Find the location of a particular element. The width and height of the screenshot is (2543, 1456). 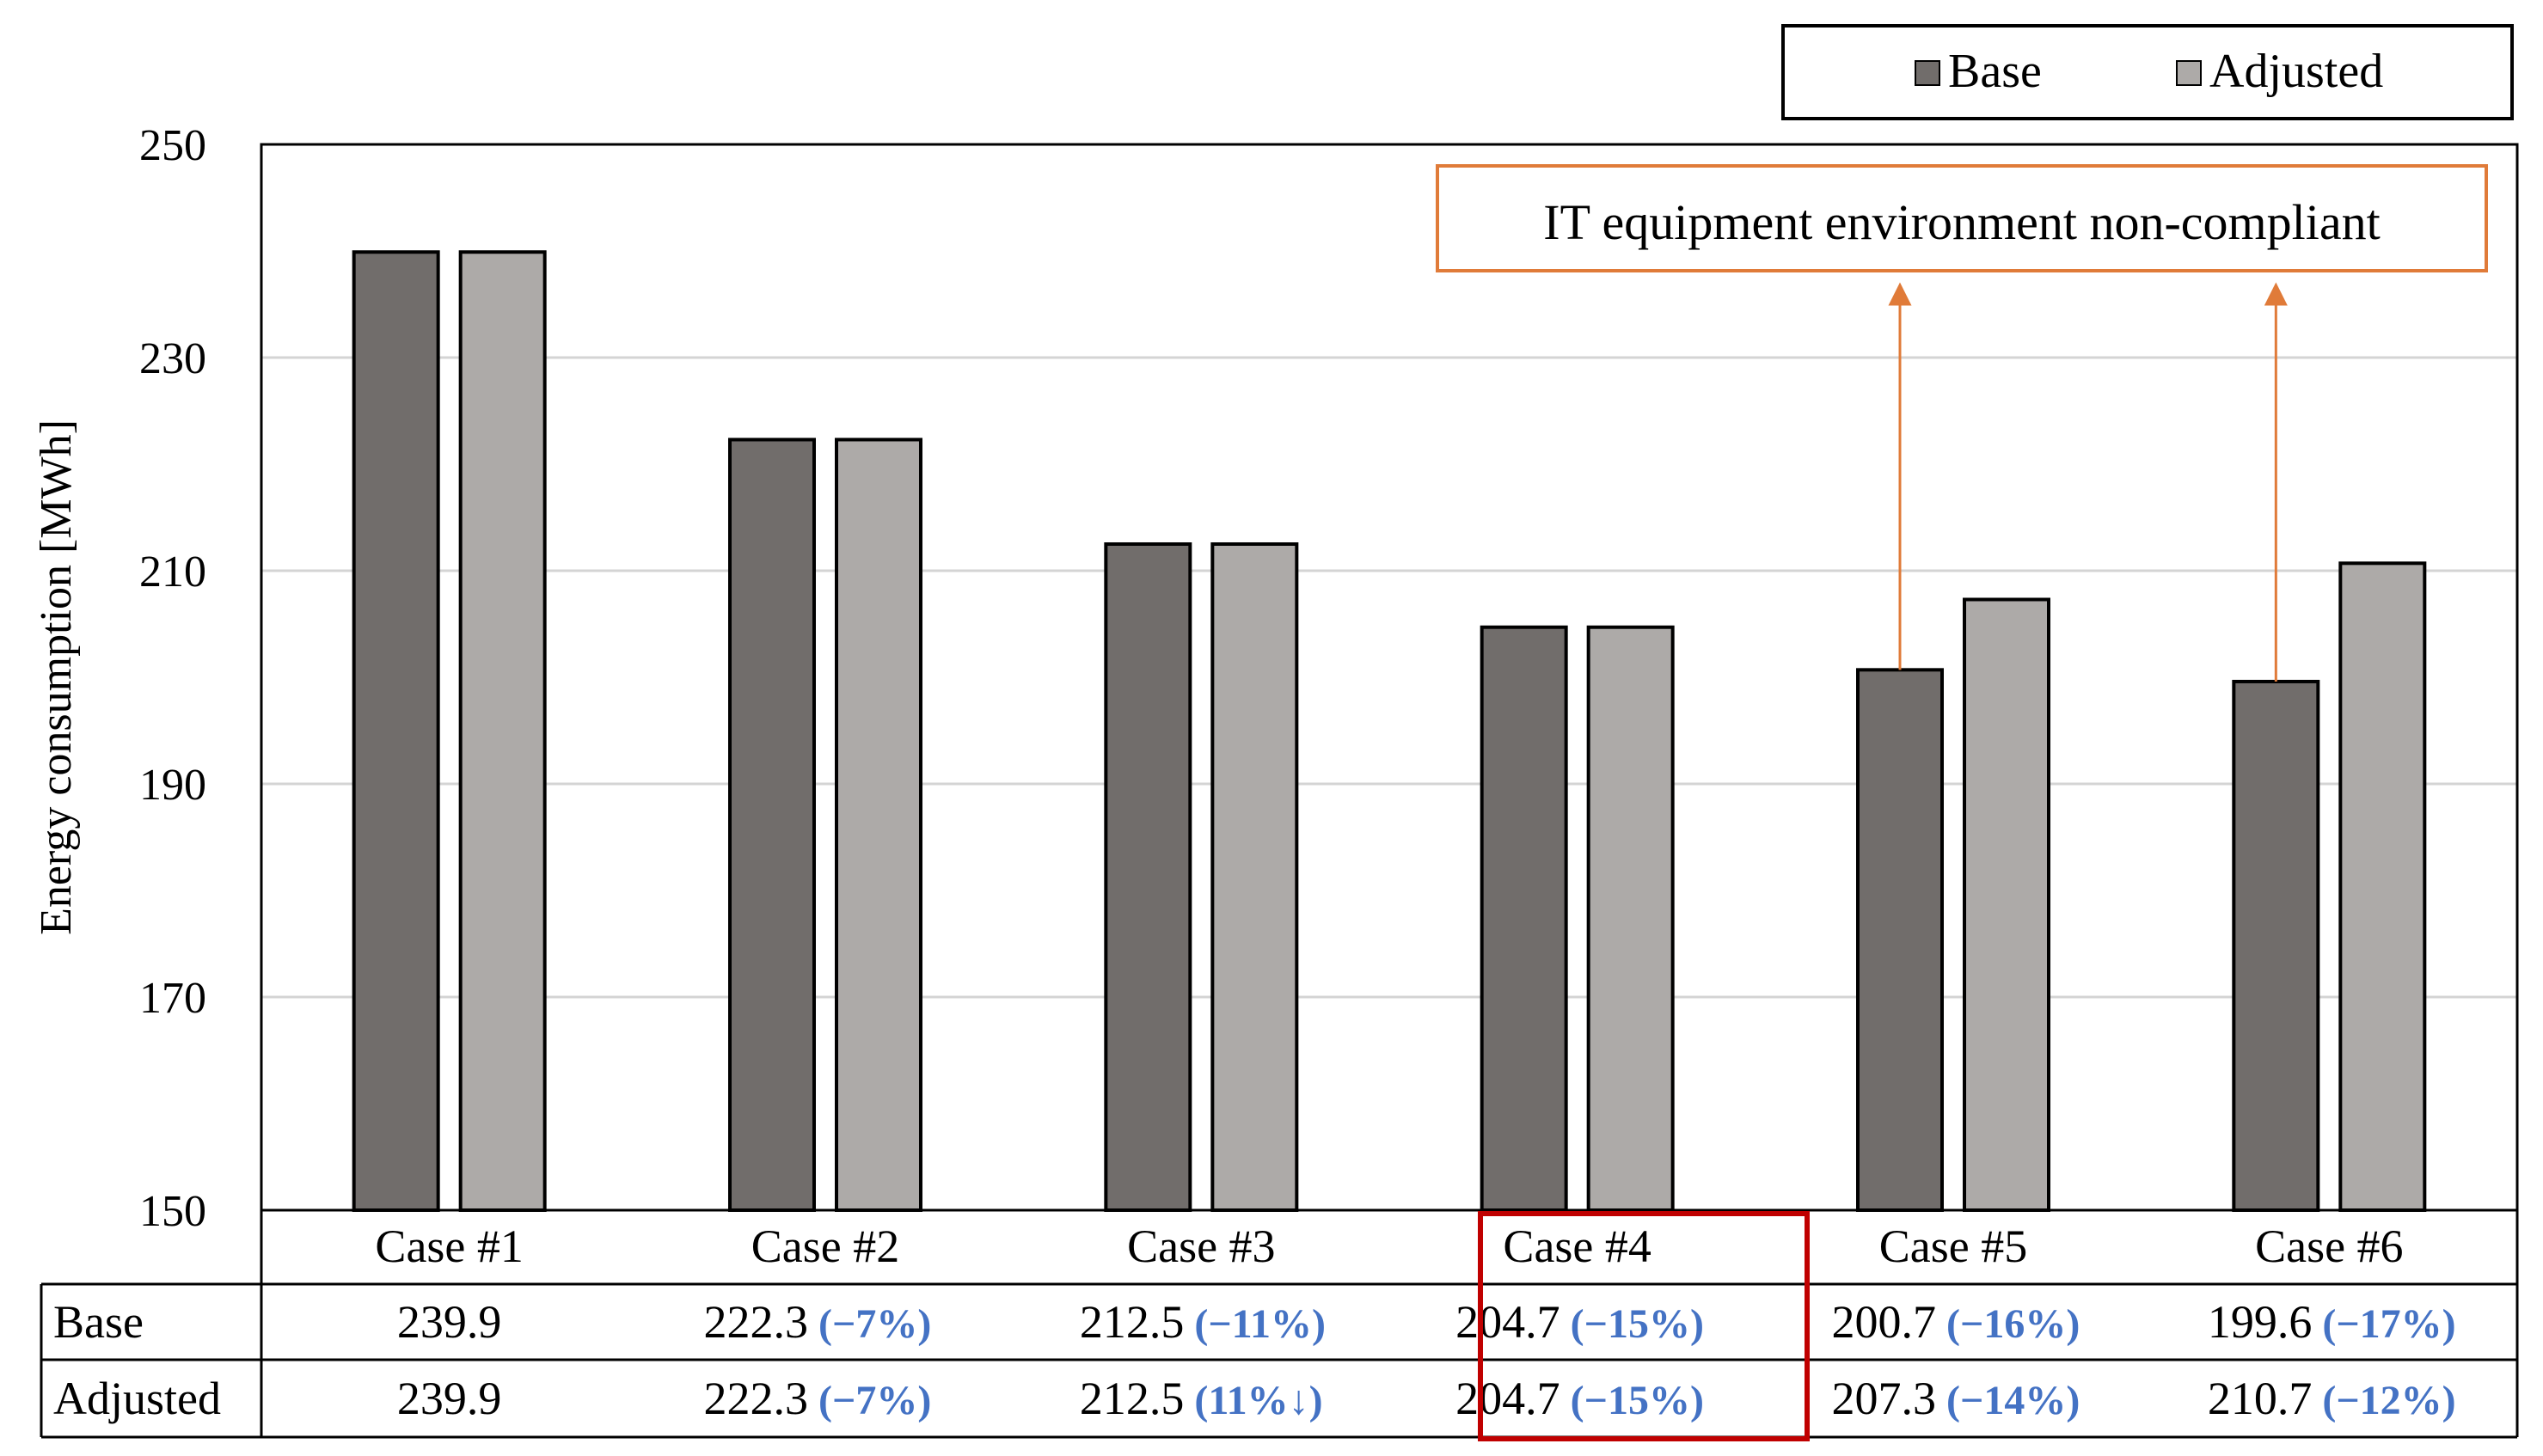

annotation: IT equipment environment non-compliant is located at coordinates (1962, 423).